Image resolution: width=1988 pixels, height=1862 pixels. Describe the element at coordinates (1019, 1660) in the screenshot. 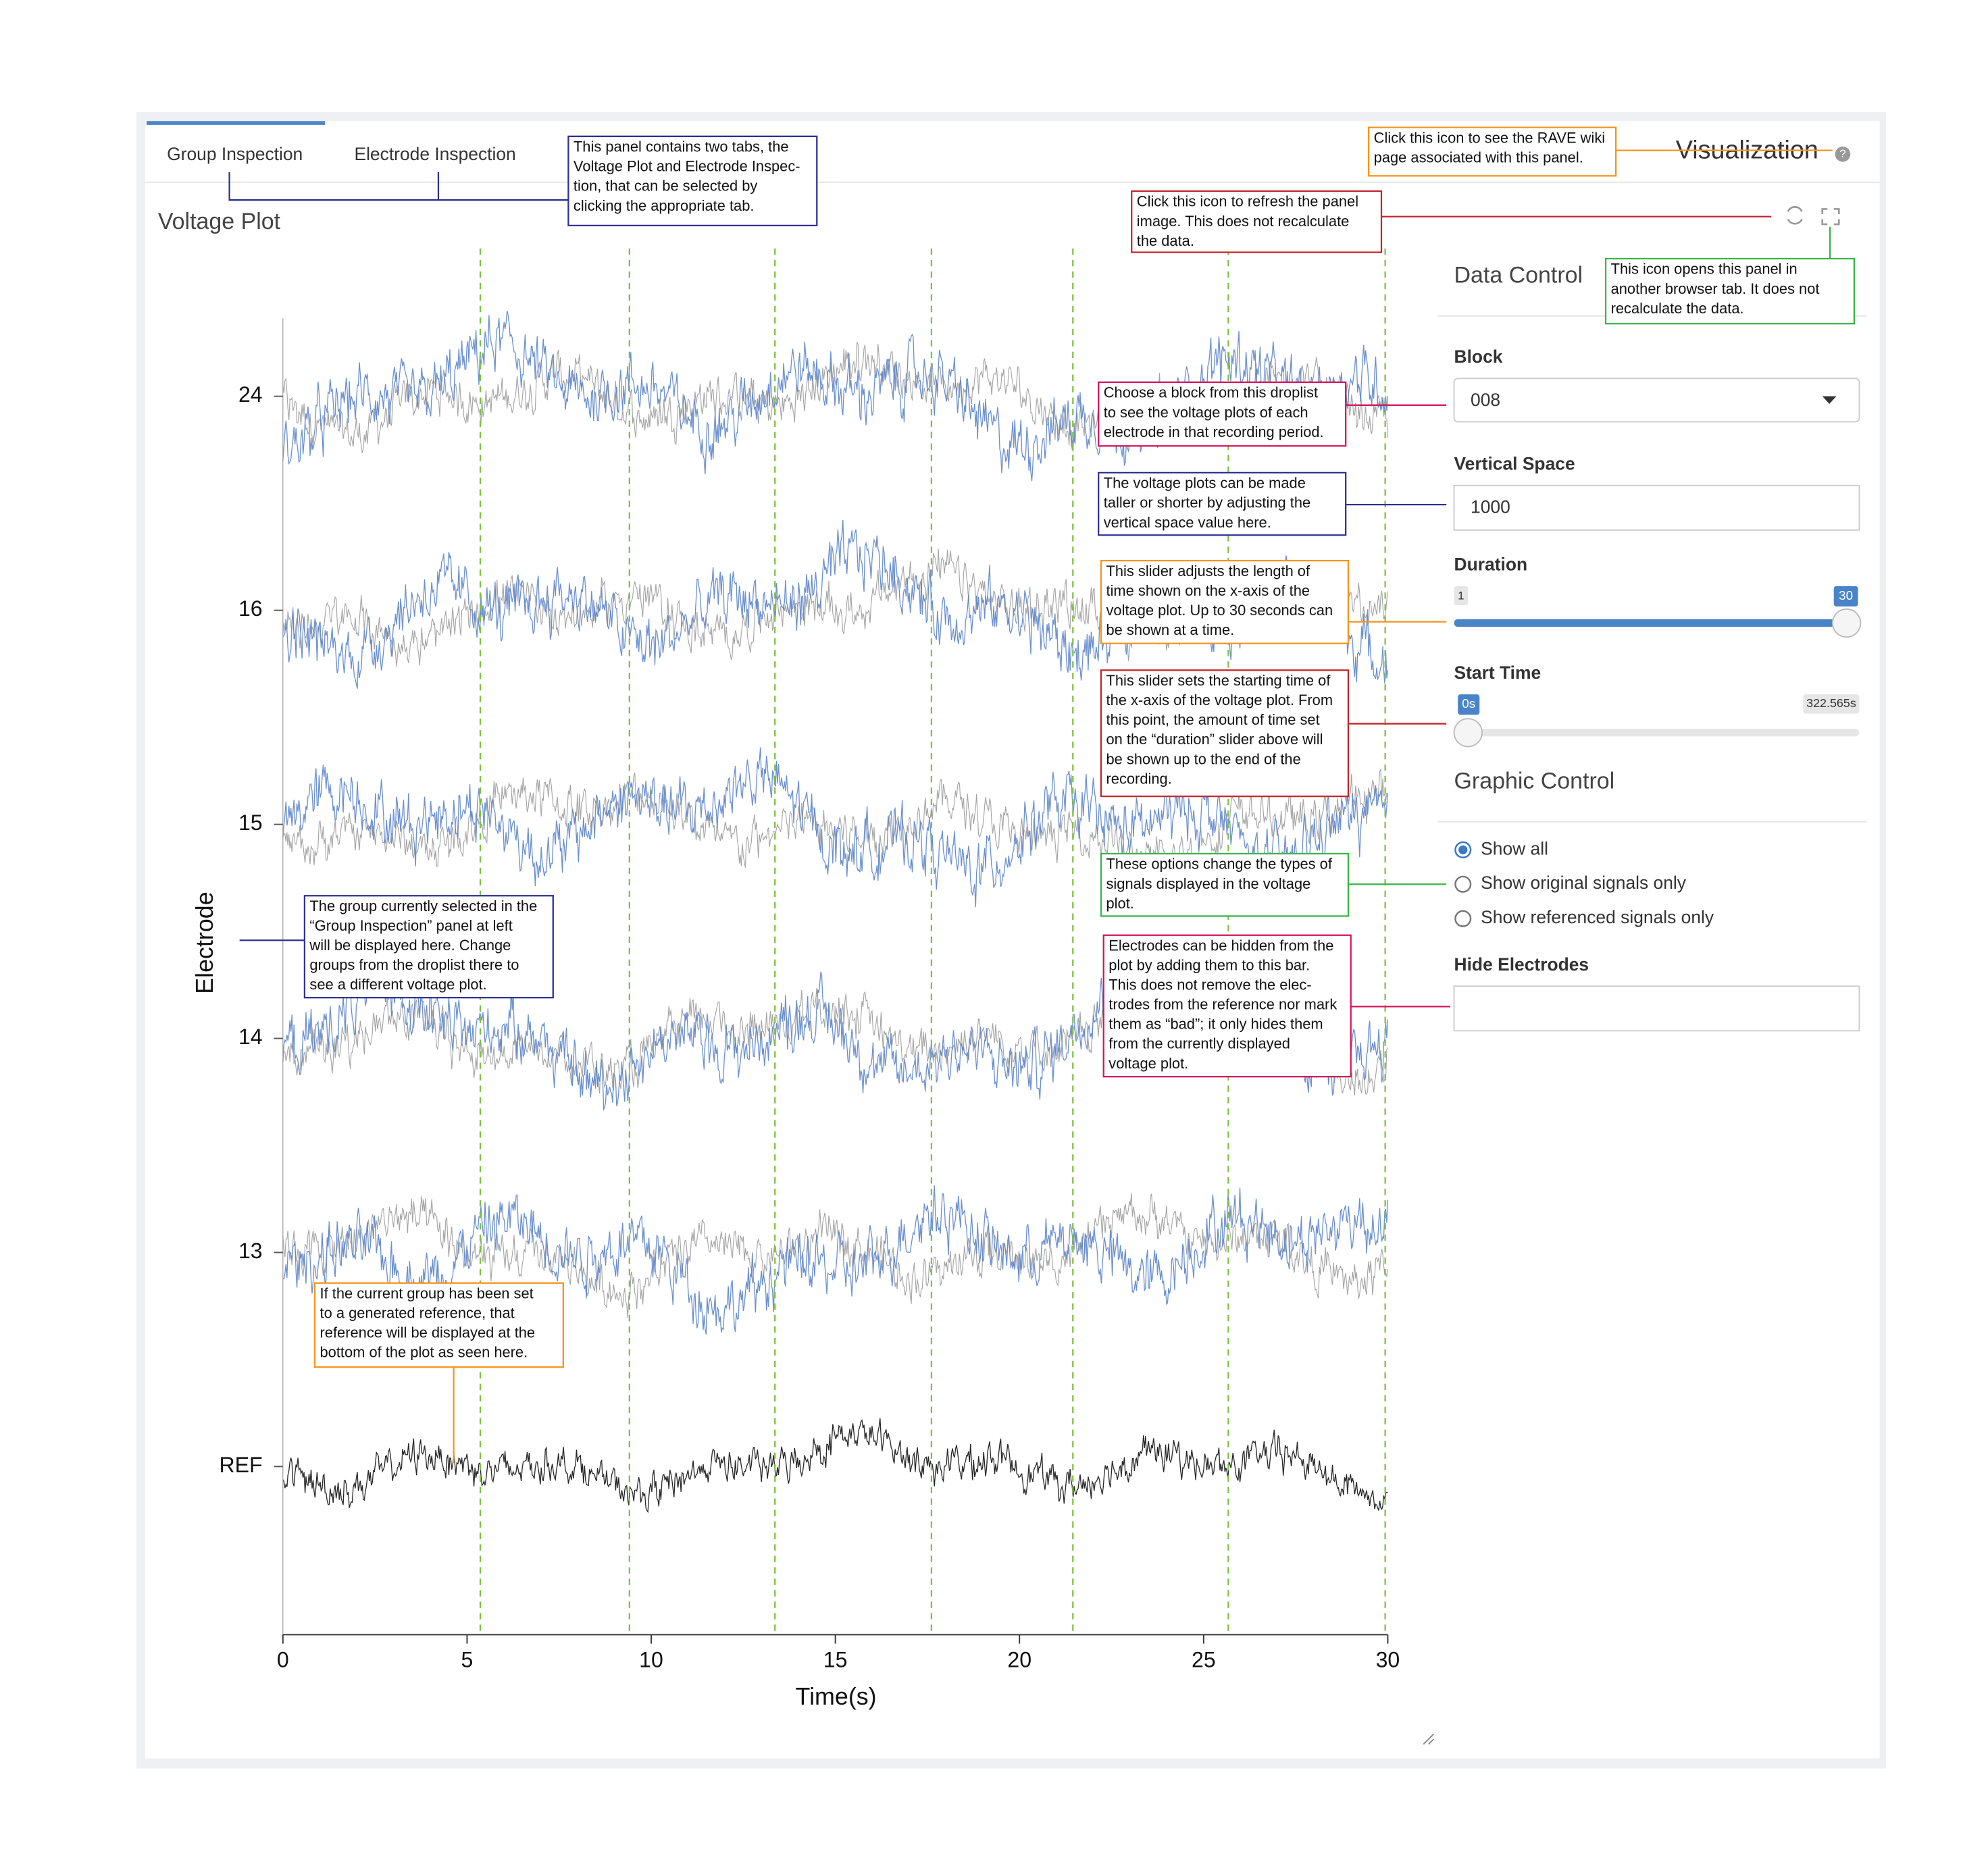

I see `x-tick-label: 20` at that location.